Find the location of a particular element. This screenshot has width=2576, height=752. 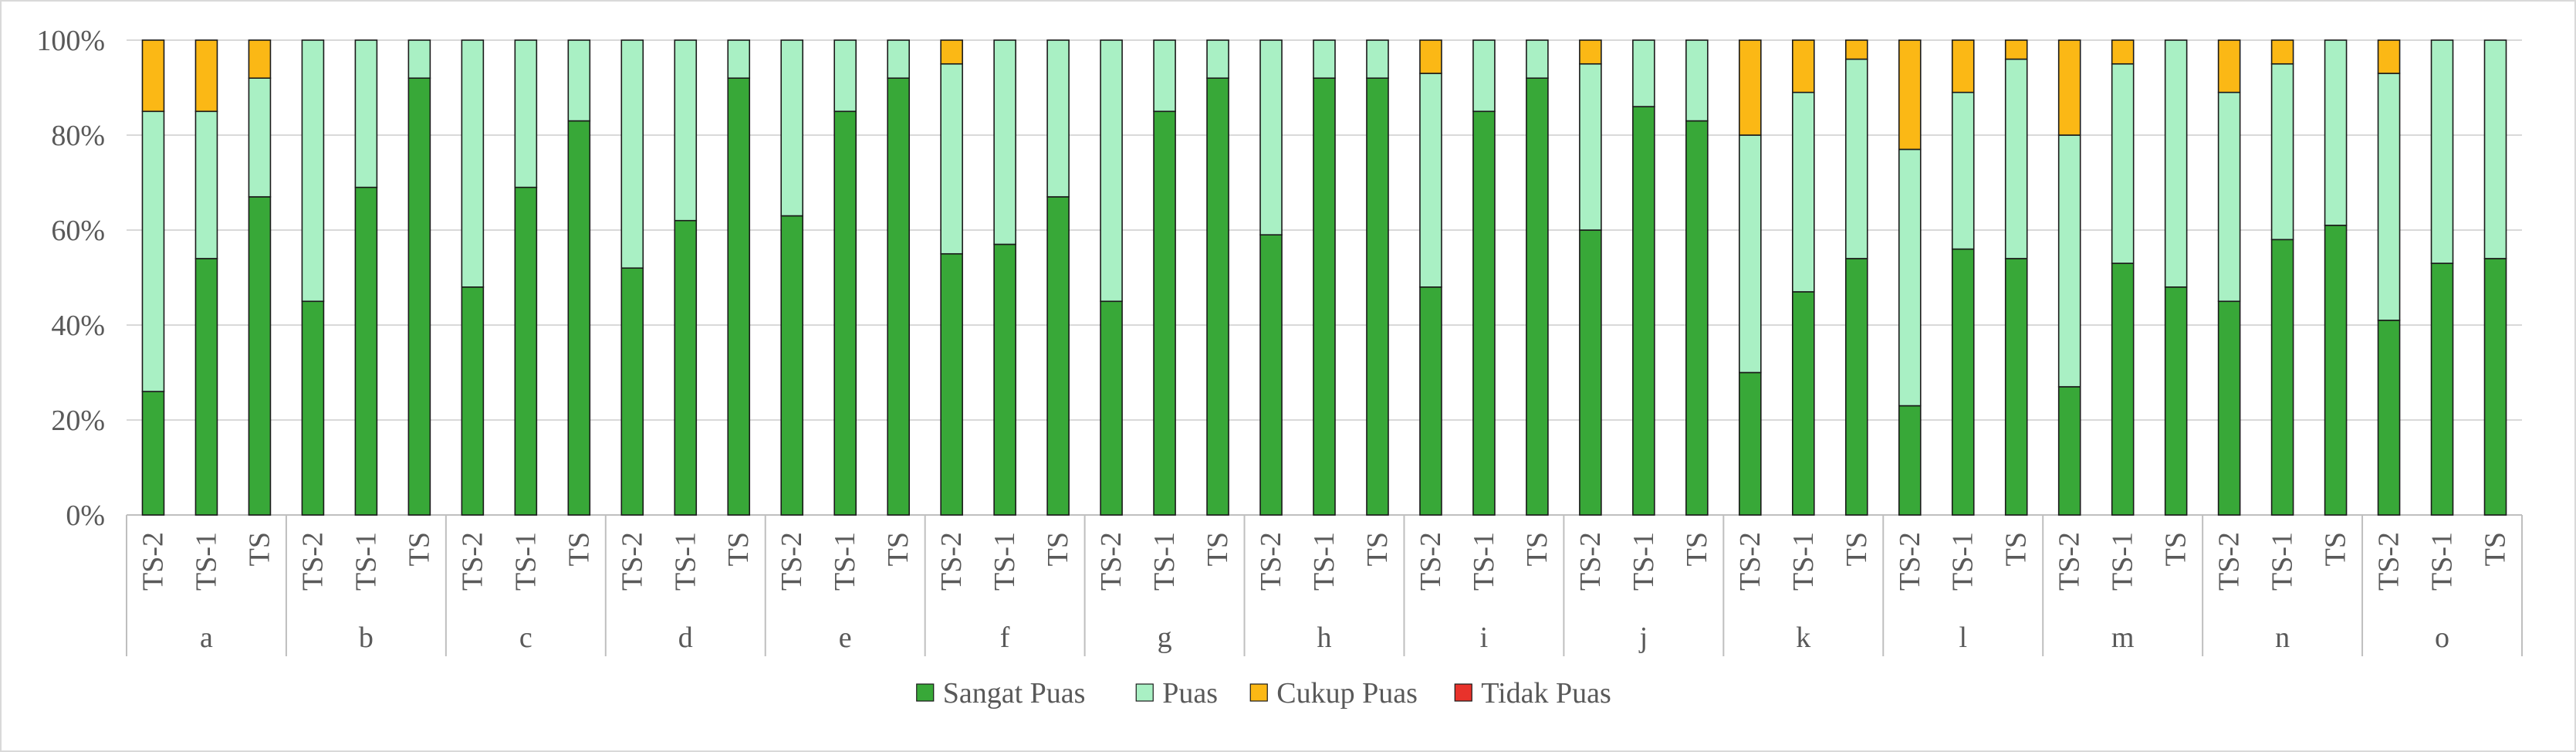

x-group-label: e is located at coordinates (845, 638).